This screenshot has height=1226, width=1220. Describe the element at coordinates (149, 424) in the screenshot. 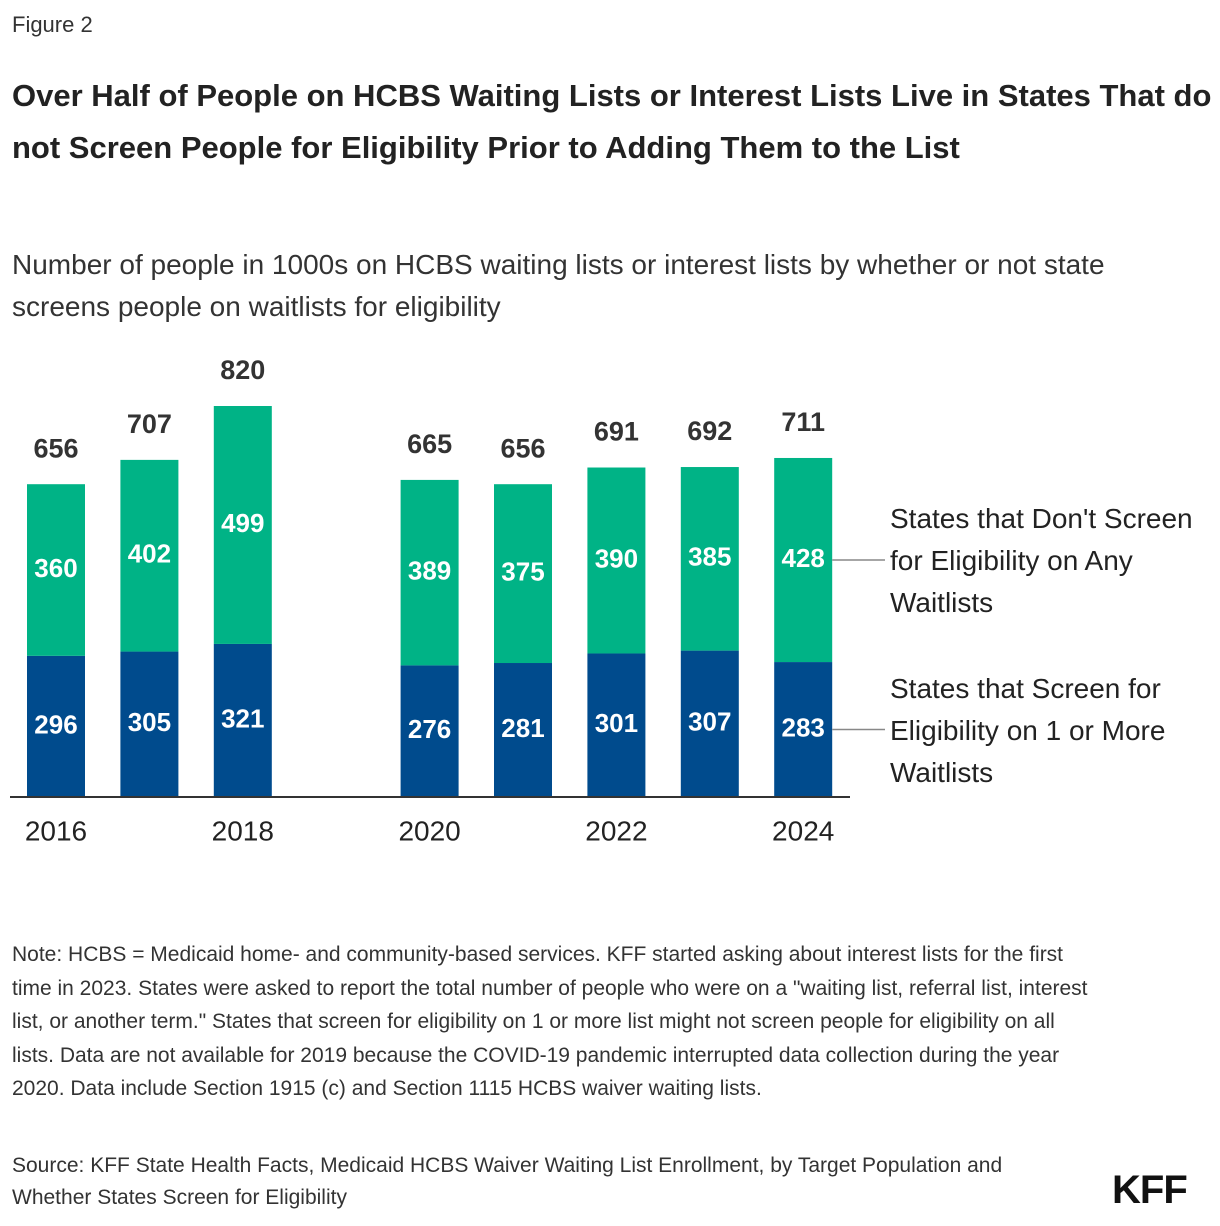

I see `total-label: 707` at that location.